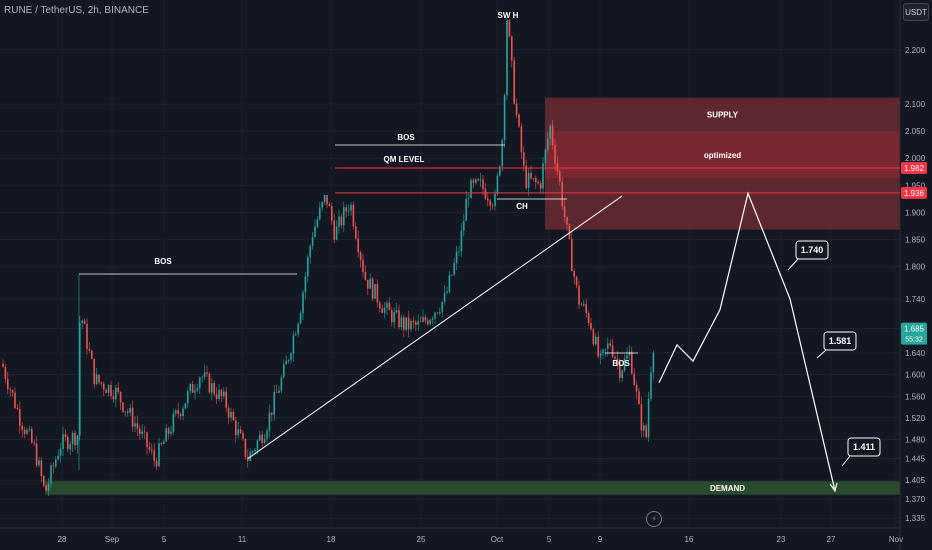 The width and height of the screenshot is (932, 550). I want to click on zone-rect, so click(722, 204).